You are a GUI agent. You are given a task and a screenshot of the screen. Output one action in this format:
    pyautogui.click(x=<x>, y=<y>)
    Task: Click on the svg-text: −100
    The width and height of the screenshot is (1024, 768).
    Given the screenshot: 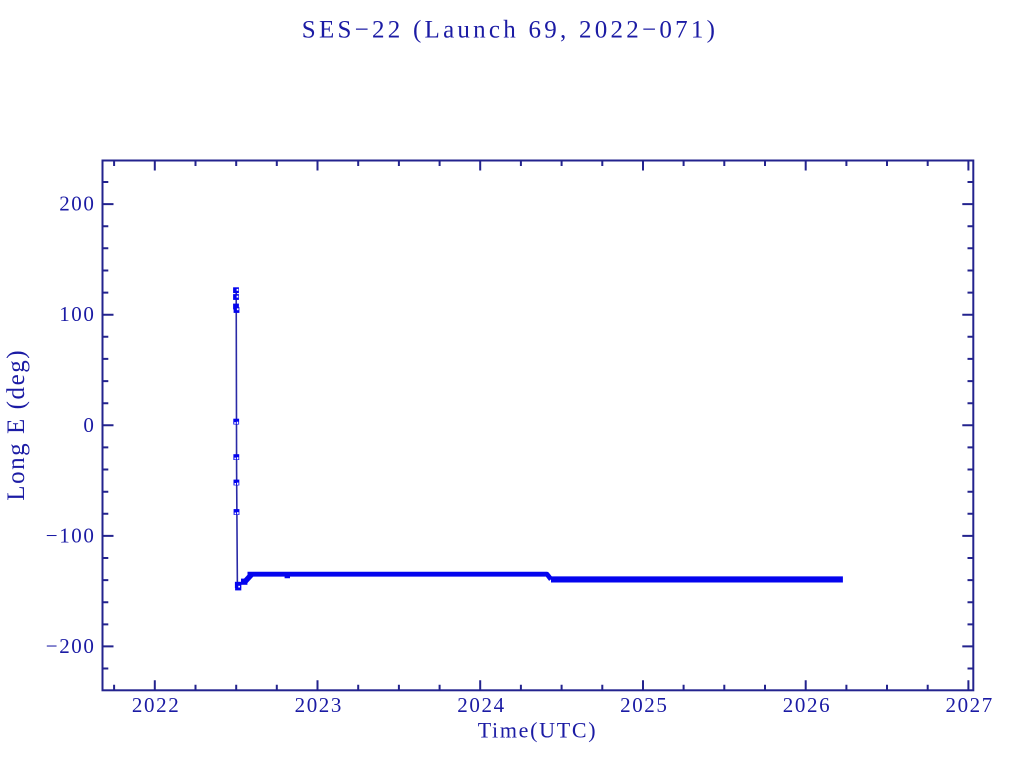 What is the action you would take?
    pyautogui.click(x=71, y=535)
    